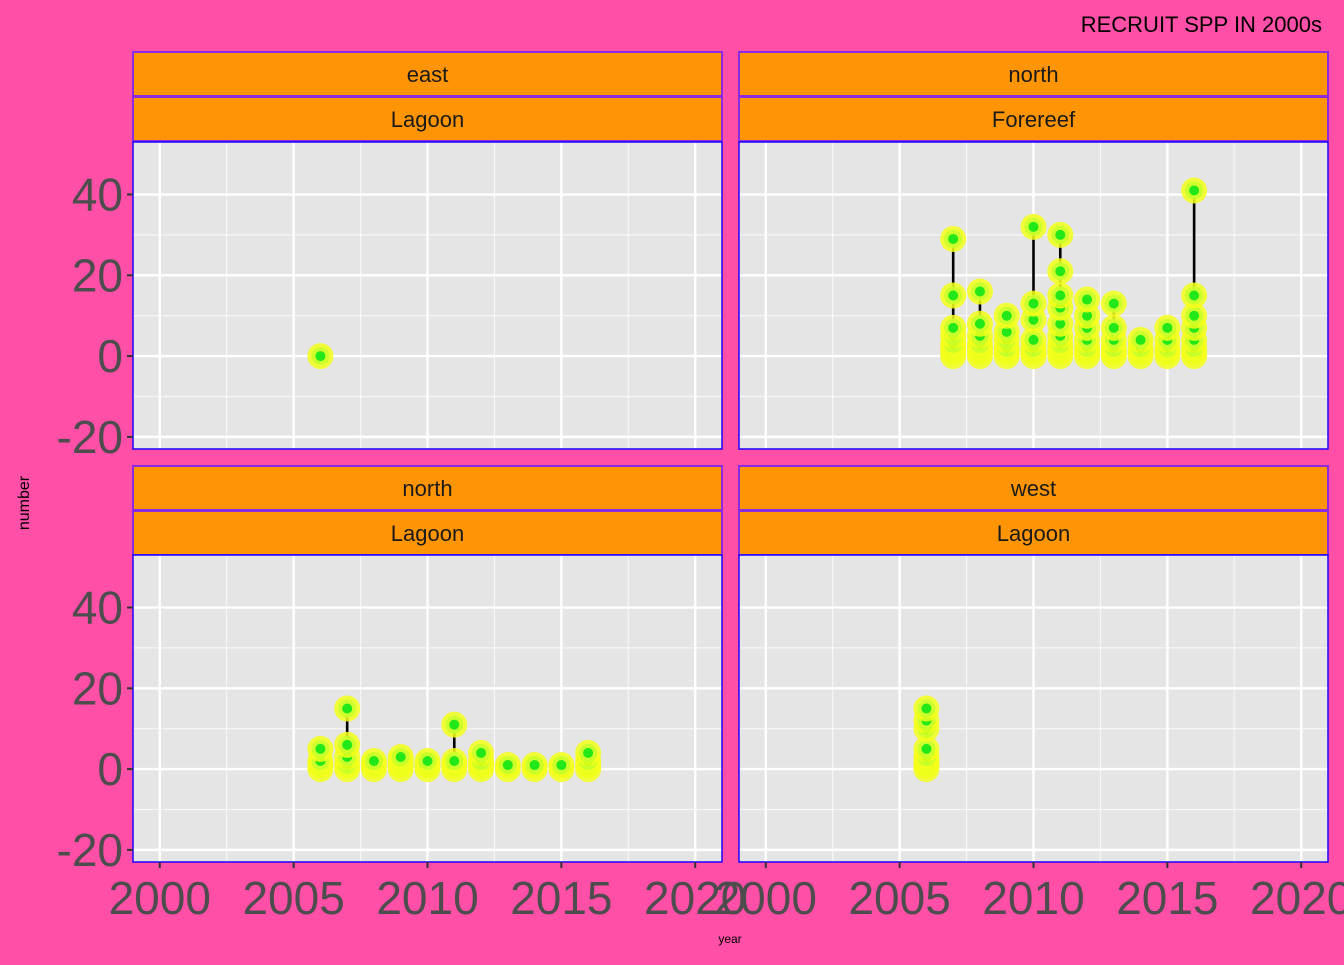 The width and height of the screenshot is (1344, 965). I want to click on facet-strip-label: west, so click(1033, 488).